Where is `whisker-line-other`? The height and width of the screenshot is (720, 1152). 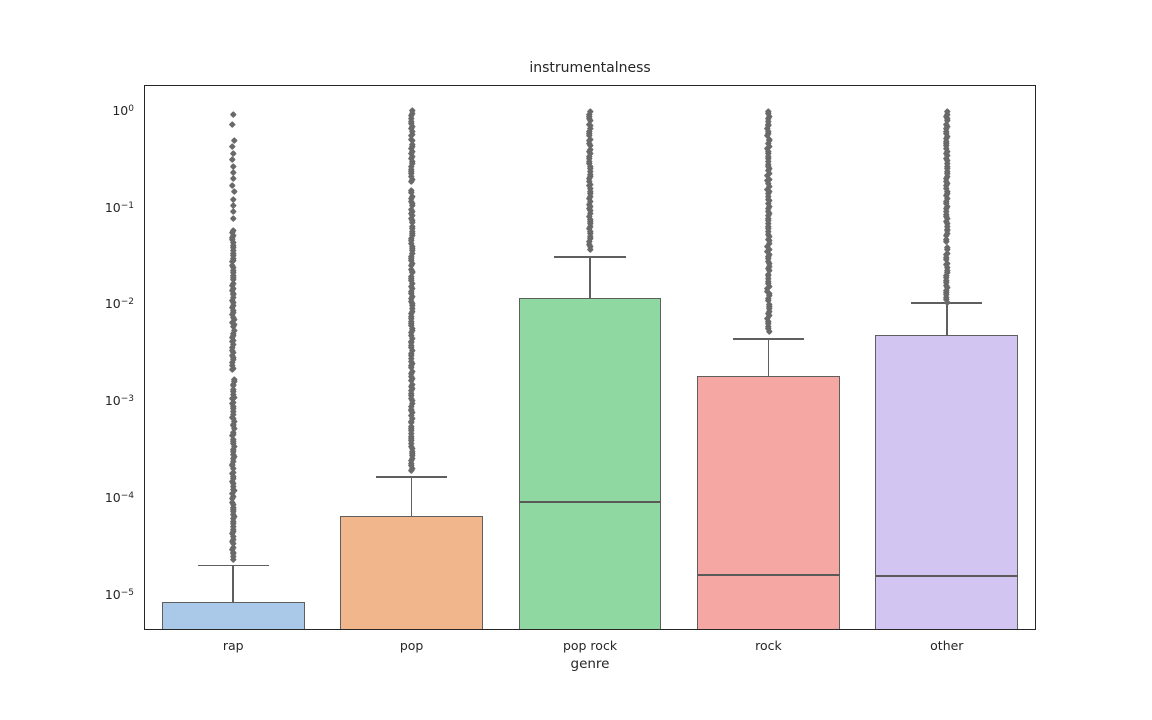
whisker-line-other is located at coordinates (947, 319).